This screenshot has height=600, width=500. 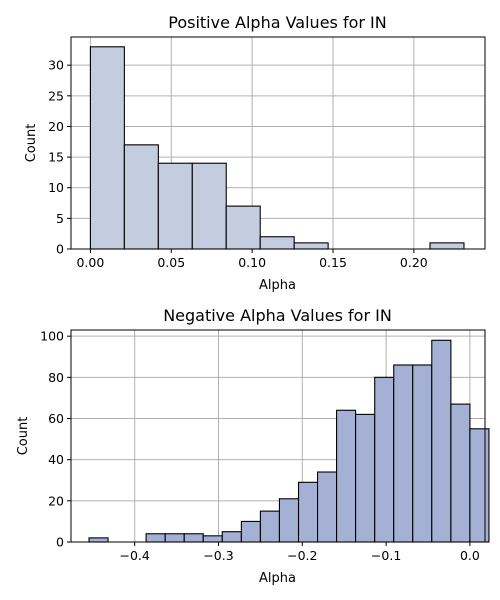 I want to click on y-tick-label: 100, so click(x=52, y=336).